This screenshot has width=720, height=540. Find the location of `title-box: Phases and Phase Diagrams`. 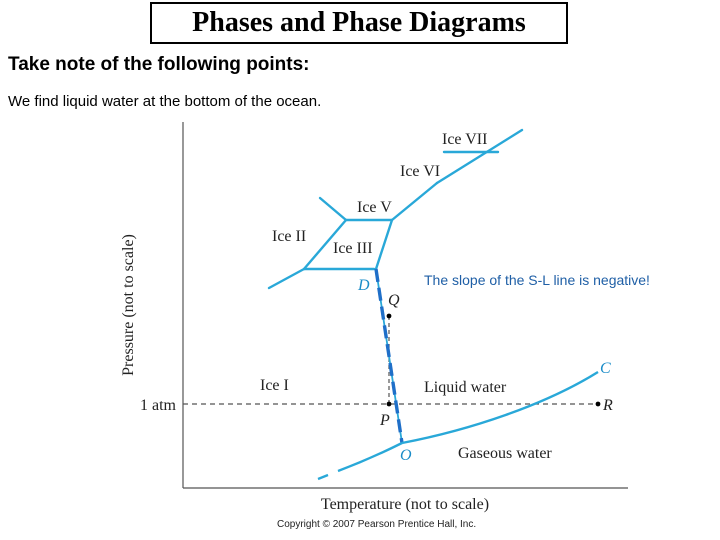

title-box: Phases and Phase Diagrams is located at coordinates (359, 23).